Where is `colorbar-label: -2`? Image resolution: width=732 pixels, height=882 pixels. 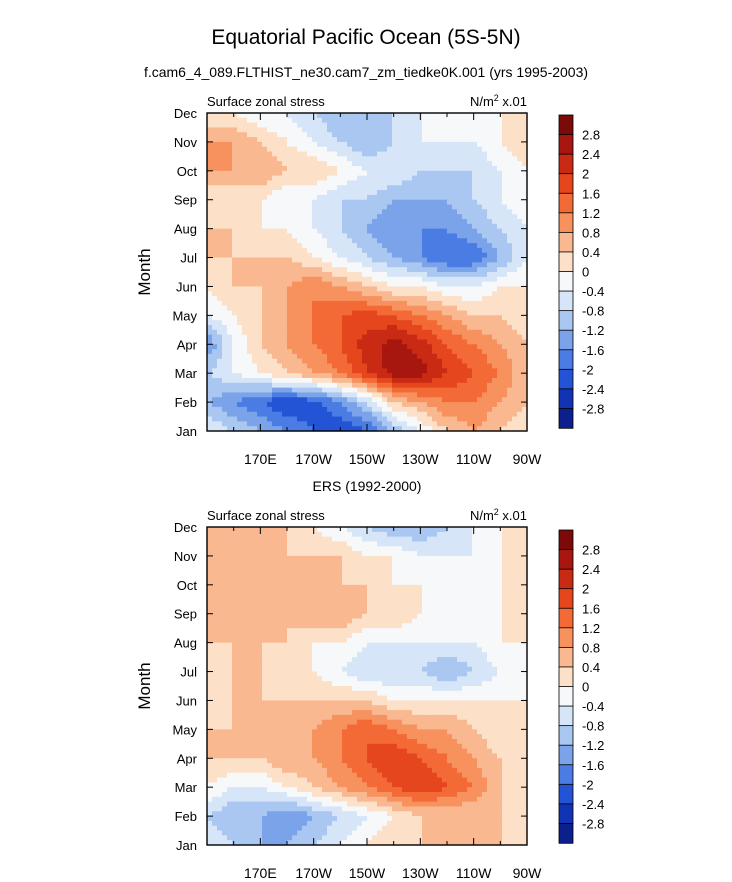
colorbar-label: -2 is located at coordinates (588, 369).